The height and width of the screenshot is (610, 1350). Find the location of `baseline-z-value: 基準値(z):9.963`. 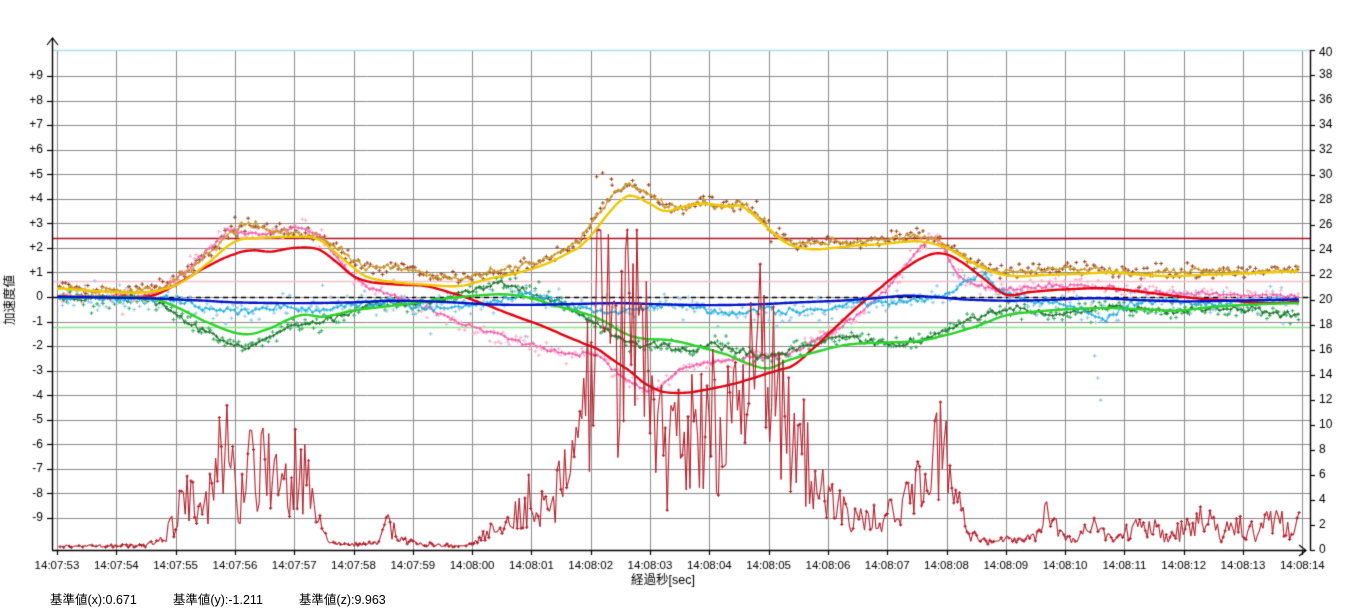

baseline-z-value: 基準値(z):9.963 is located at coordinates (342, 600).